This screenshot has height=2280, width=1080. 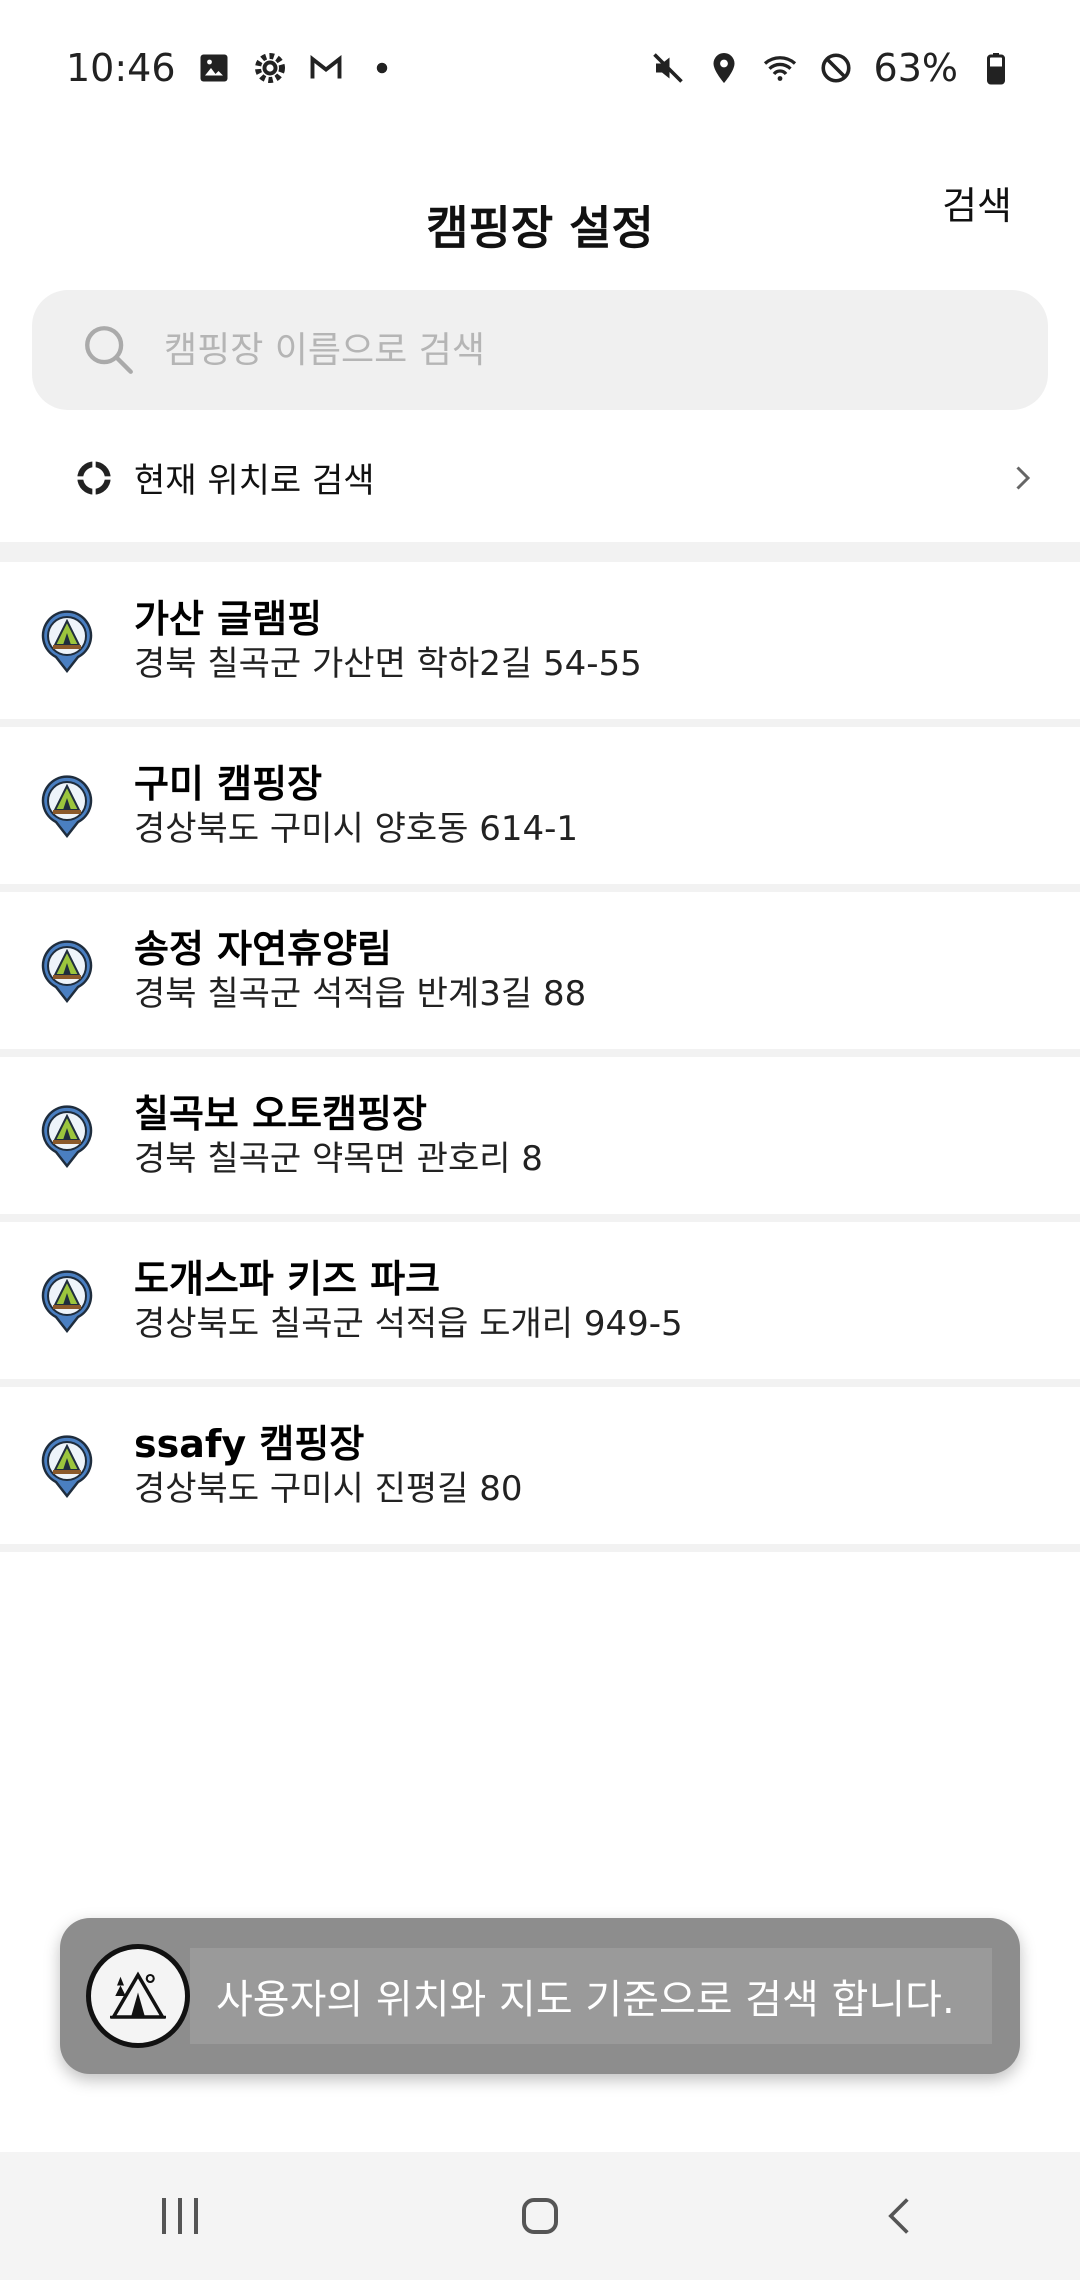 I want to click on campsite-item: 칠곡보 오토캠핑장 경북 칠곡군 약목면 관호리 8, so click(x=540, y=1139).